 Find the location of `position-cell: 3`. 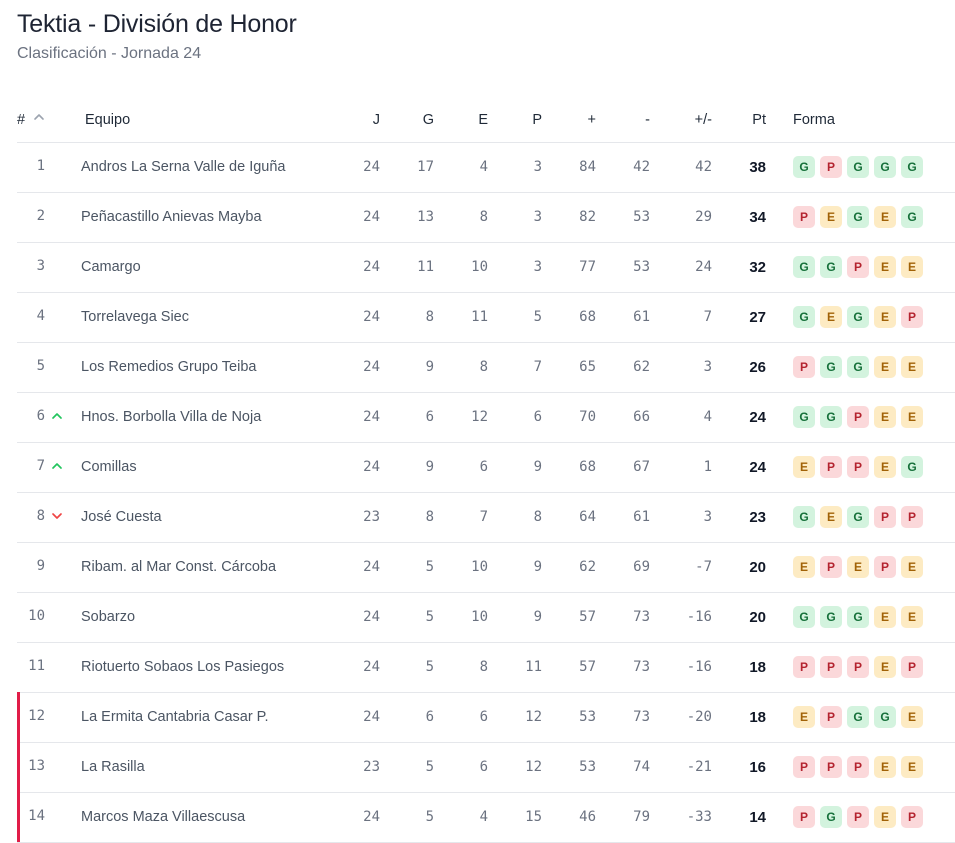

position-cell: 3 is located at coordinates (40, 266).